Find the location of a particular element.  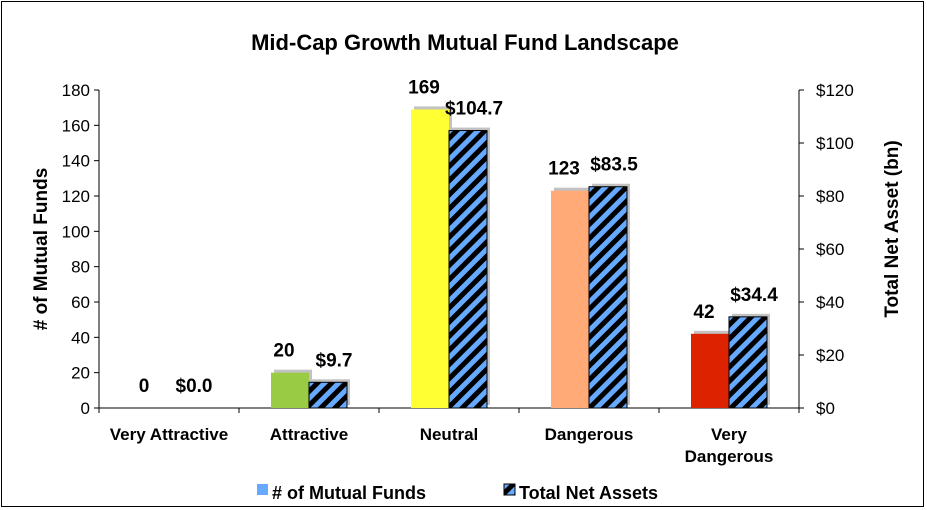

legend-label-mutual-funds: # of Mutual Funds is located at coordinates (349, 493).